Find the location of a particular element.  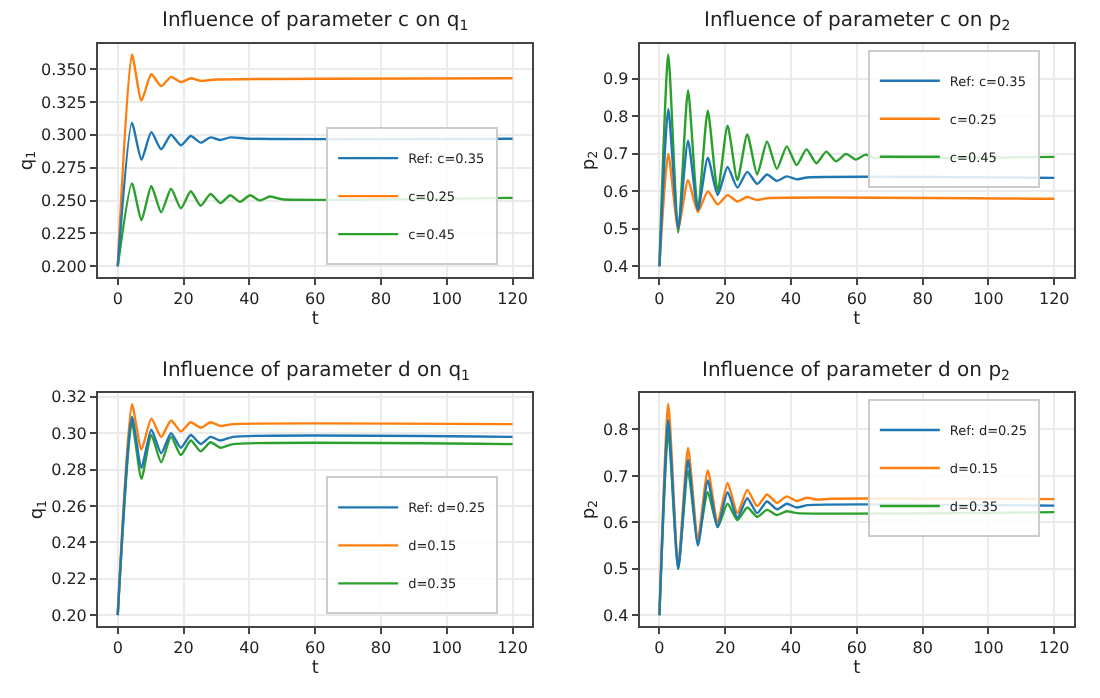

y-tick-label: 0.24 is located at coordinates (69, 542).